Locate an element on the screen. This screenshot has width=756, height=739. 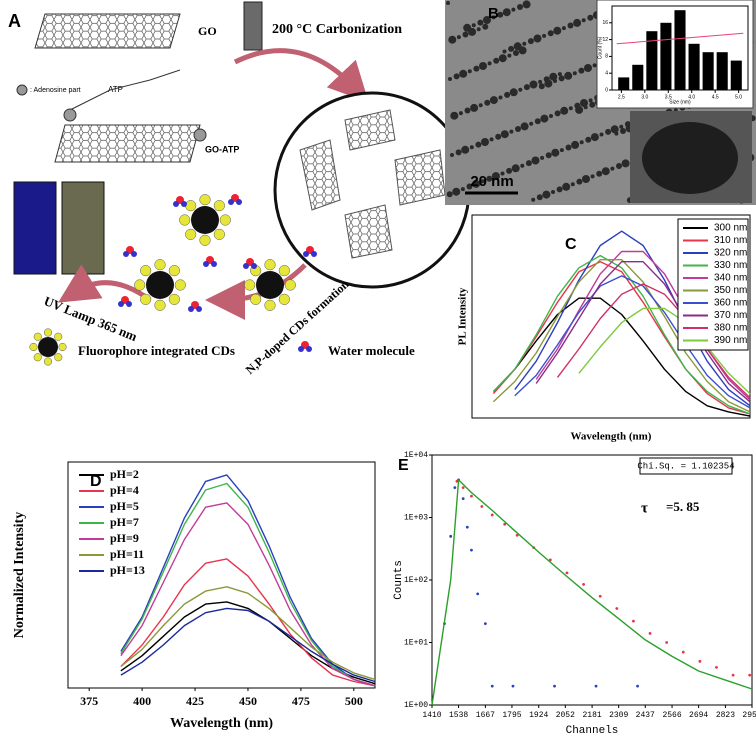
arrow is located at coordinates (301, 75).